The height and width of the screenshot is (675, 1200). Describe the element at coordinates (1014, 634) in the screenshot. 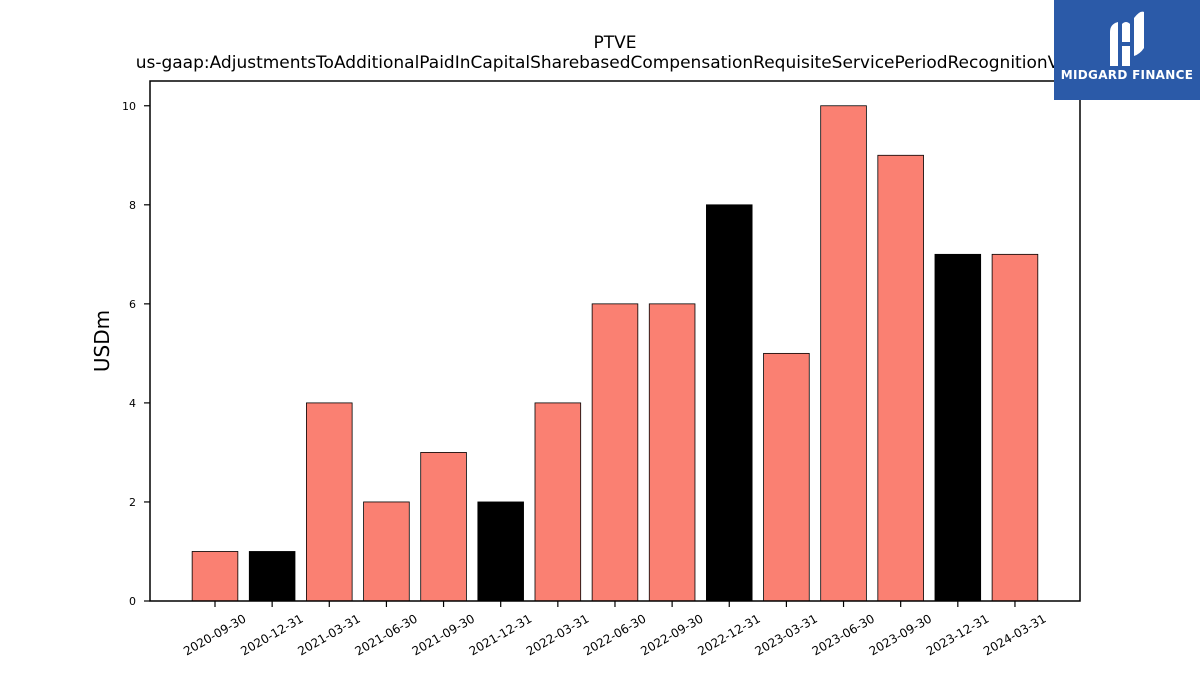

I see `x-tick-label: 2024-03-31` at that location.